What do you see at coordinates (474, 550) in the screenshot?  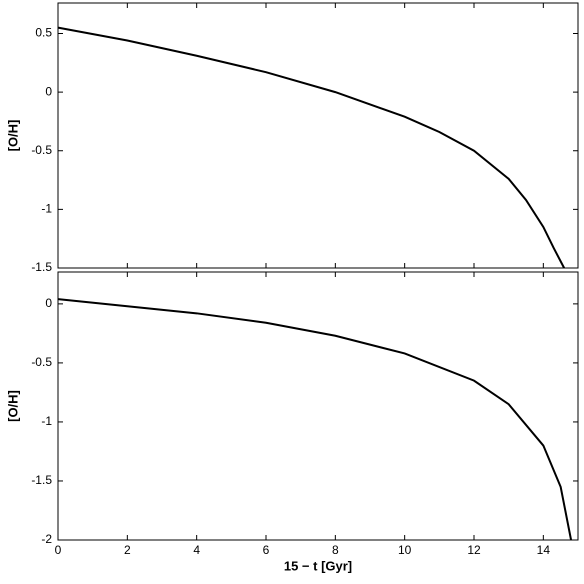 I see `x-tick-label: 12` at bounding box center [474, 550].